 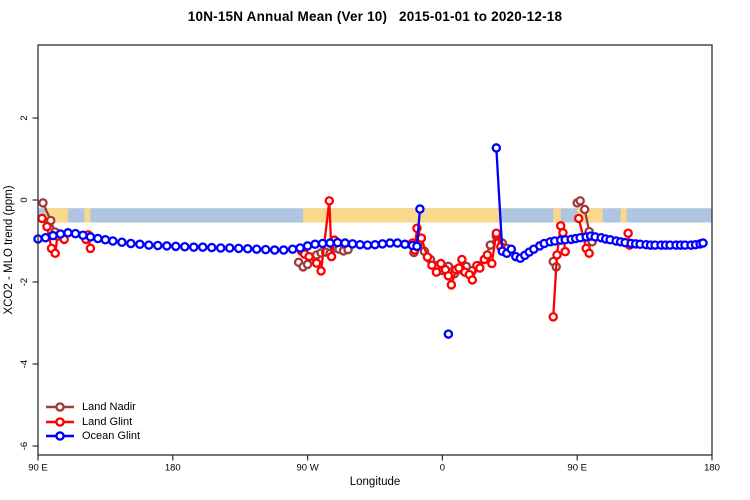 I want to click on y-tick-label: -2, so click(x=24, y=282).